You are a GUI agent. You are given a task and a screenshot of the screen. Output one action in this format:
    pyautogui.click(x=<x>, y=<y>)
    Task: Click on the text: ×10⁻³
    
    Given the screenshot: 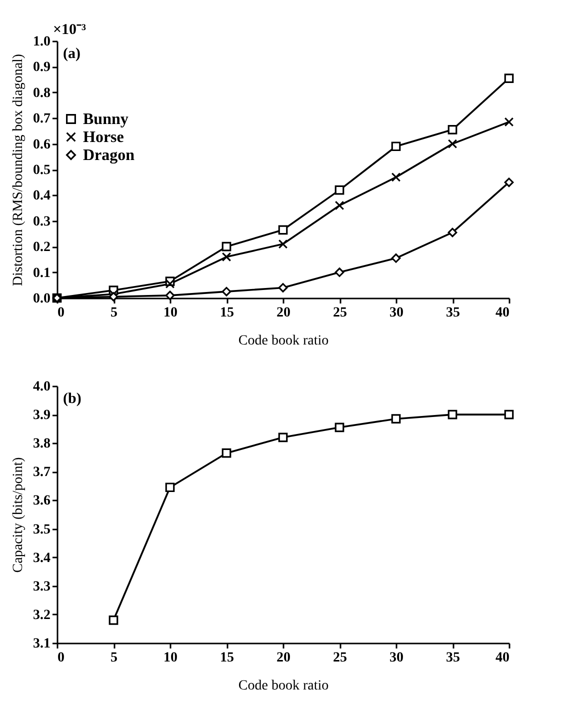 What is the action you would take?
    pyautogui.click(x=70, y=30)
    